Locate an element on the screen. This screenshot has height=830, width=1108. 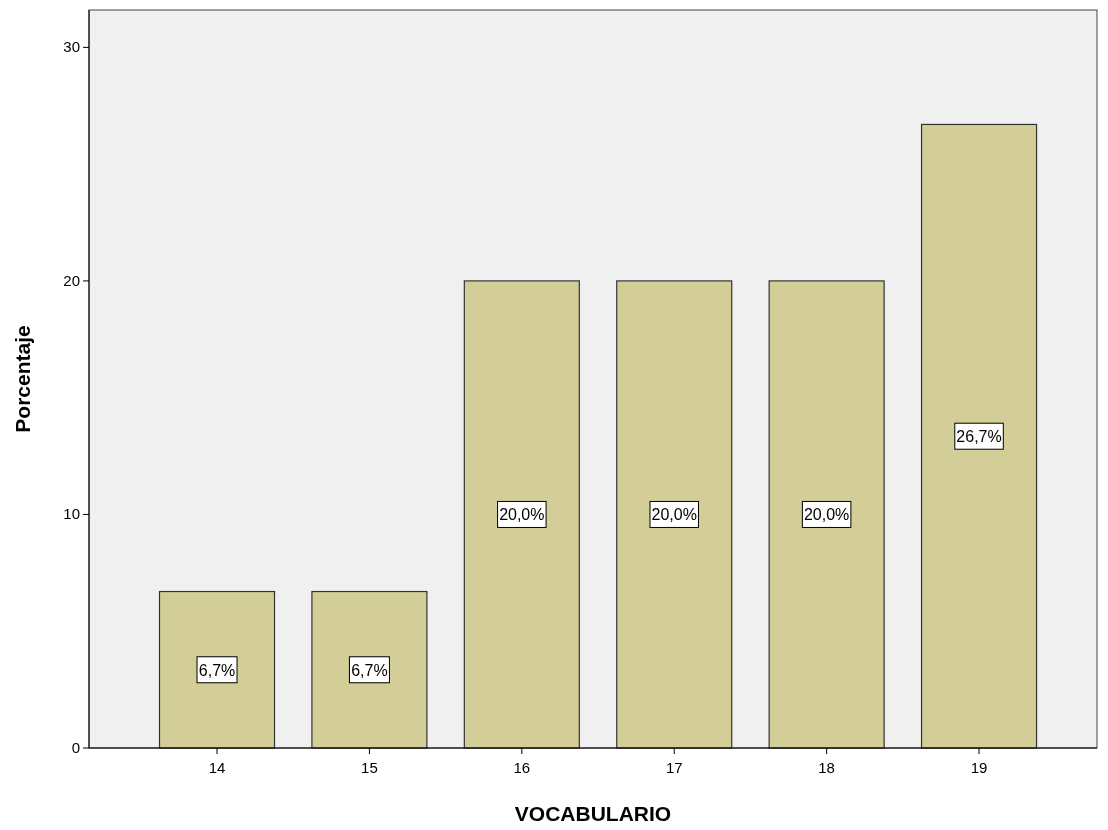
x-tick-label: 19 is located at coordinates (979, 767).